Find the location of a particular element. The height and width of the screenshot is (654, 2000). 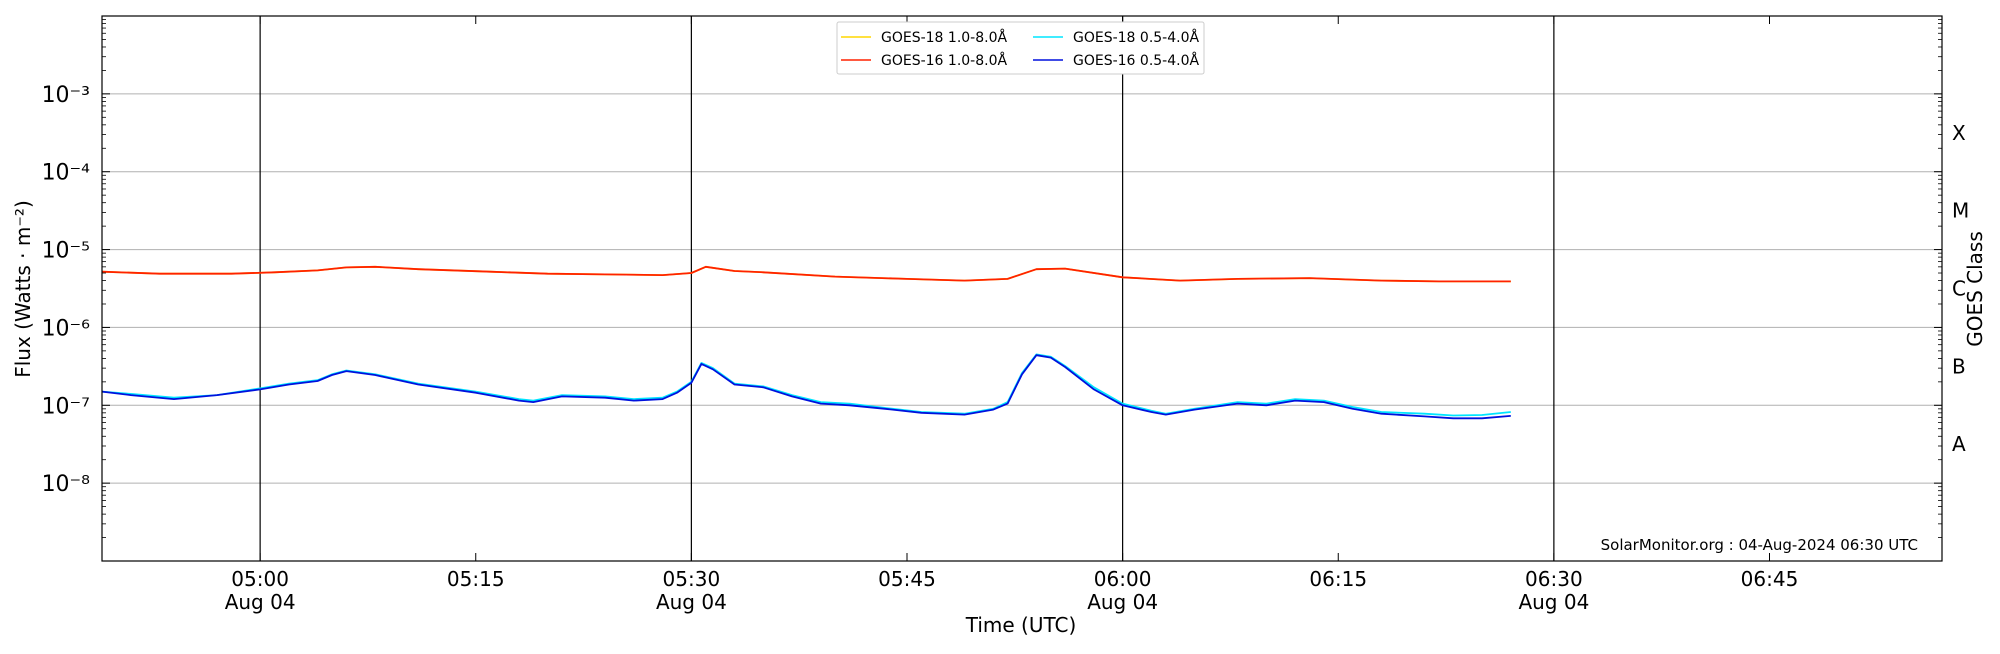

x-tick-label: 06:15 is located at coordinates (1338, 579).